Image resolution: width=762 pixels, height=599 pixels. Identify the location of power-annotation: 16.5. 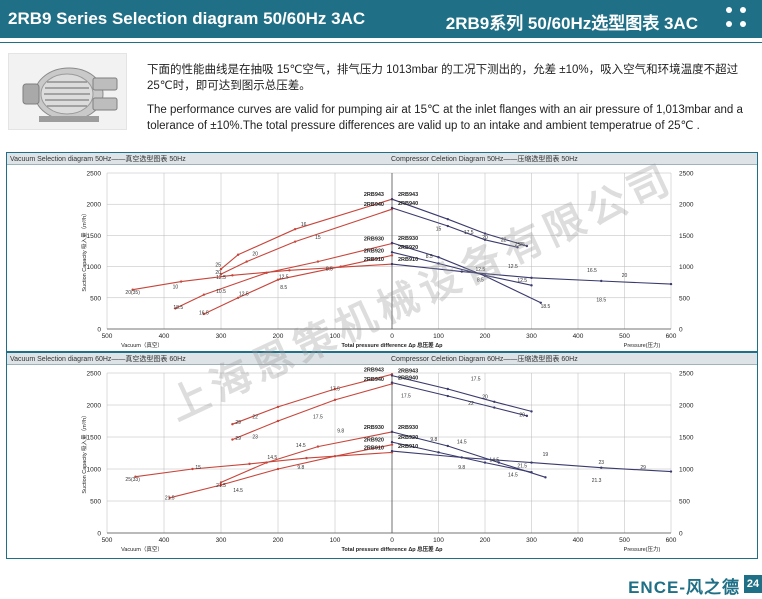
(204, 314).